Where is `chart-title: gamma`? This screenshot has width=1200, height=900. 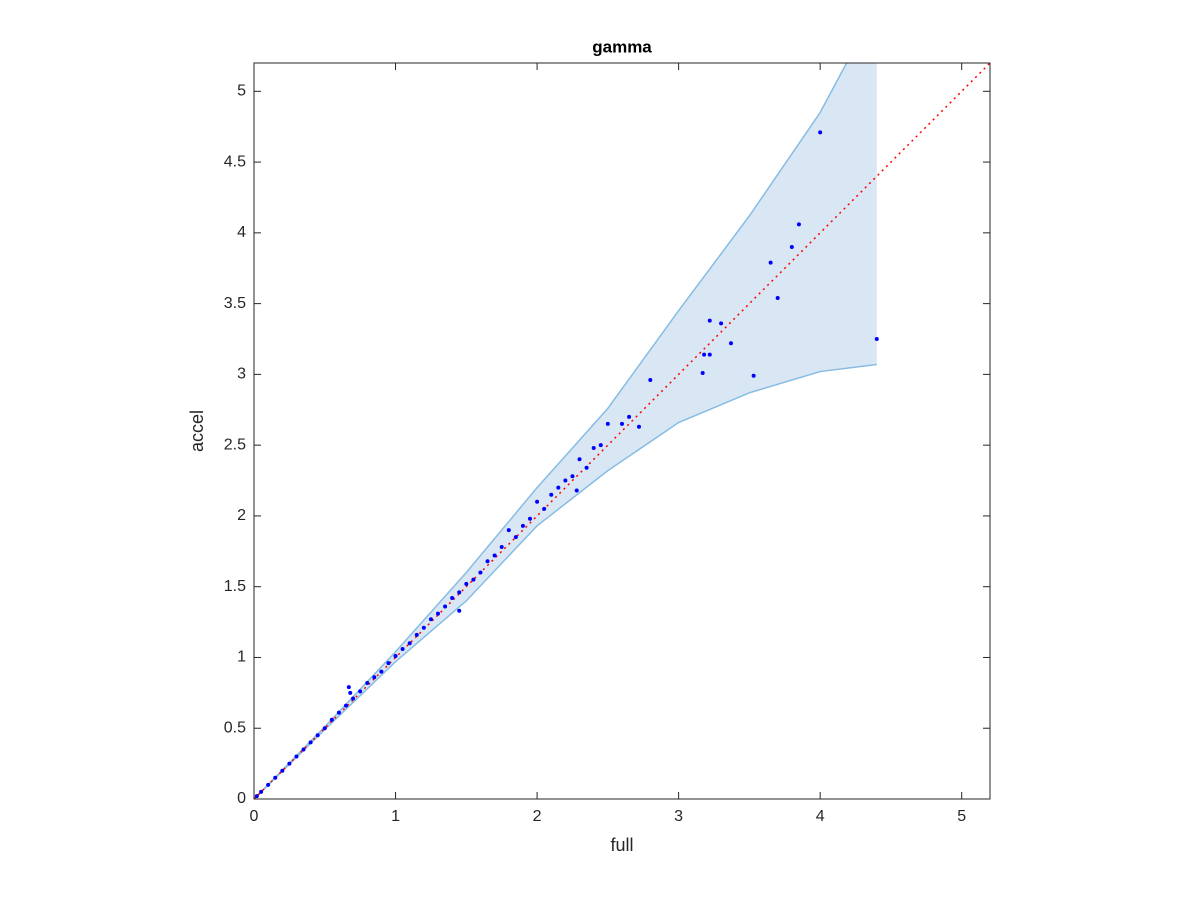
chart-title: gamma is located at coordinates (622, 46).